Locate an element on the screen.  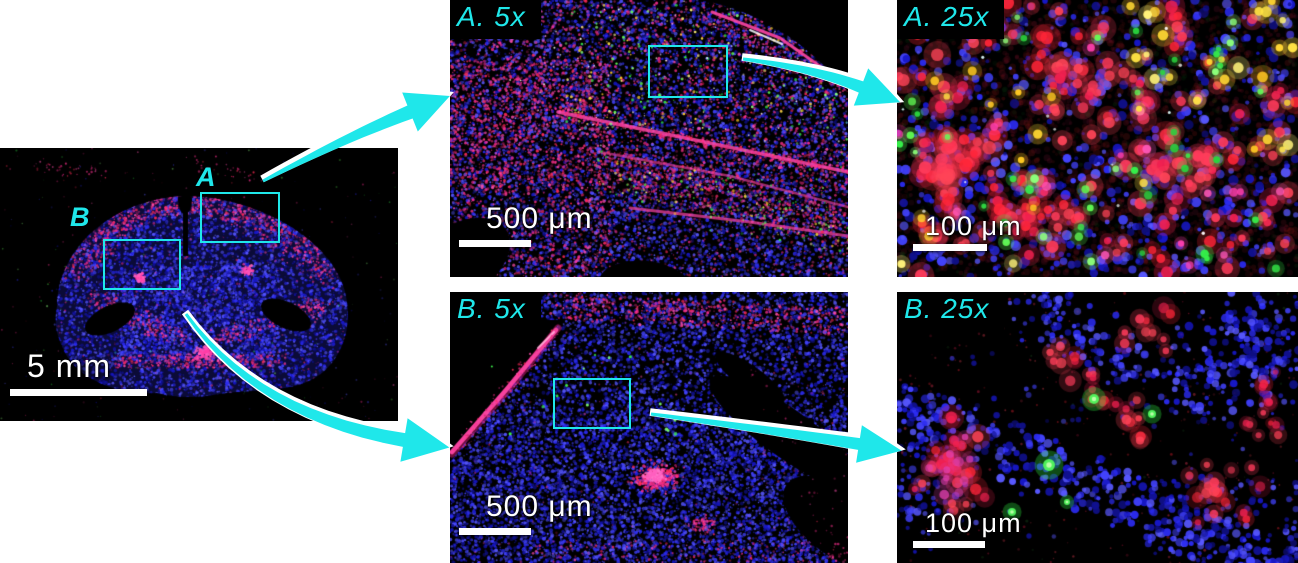
scale-bar: 5 mm is located at coordinates (78, 372).